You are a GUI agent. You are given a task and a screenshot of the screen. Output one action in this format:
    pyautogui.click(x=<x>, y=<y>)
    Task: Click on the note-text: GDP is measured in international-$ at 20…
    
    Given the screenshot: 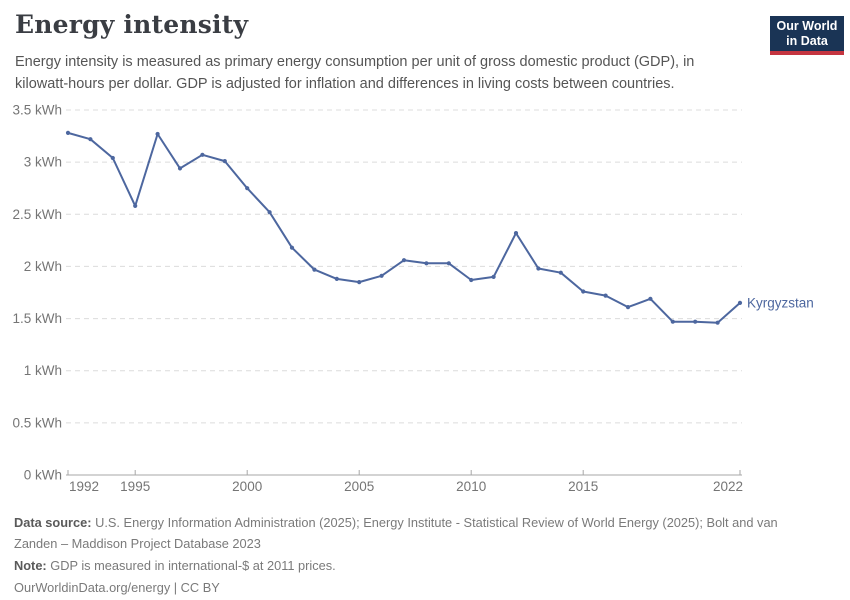 What is the action you would take?
    pyautogui.click(x=193, y=565)
    